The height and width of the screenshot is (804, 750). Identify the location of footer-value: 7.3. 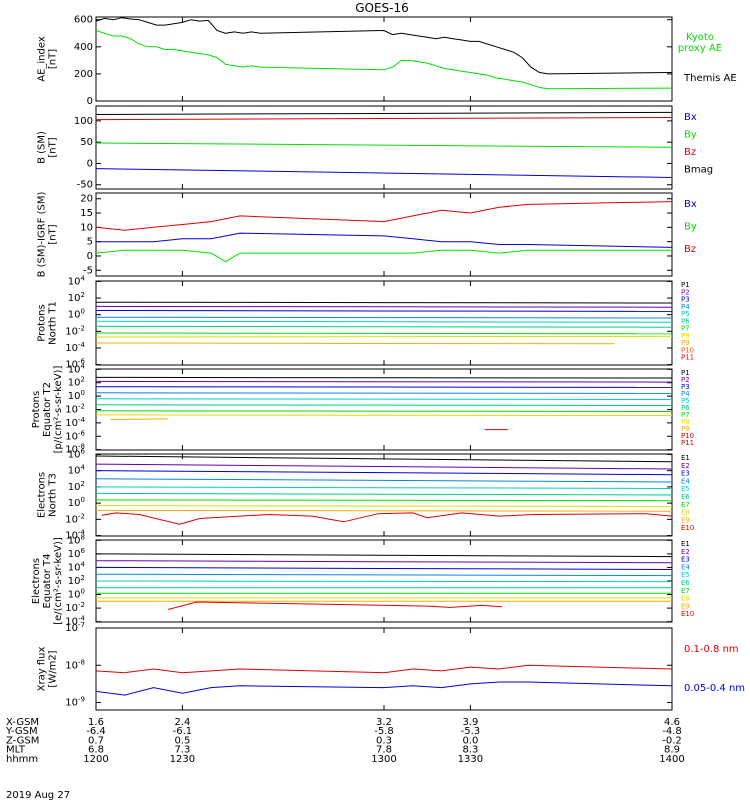
(182, 750).